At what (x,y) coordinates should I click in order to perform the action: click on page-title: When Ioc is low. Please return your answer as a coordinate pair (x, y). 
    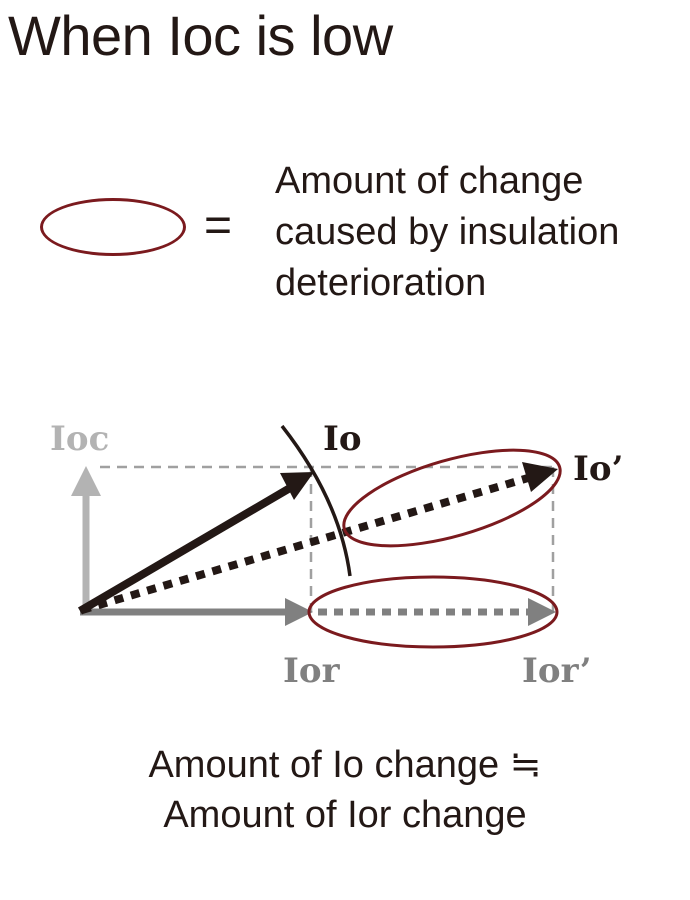
    Looking at the image, I should click on (200, 35).